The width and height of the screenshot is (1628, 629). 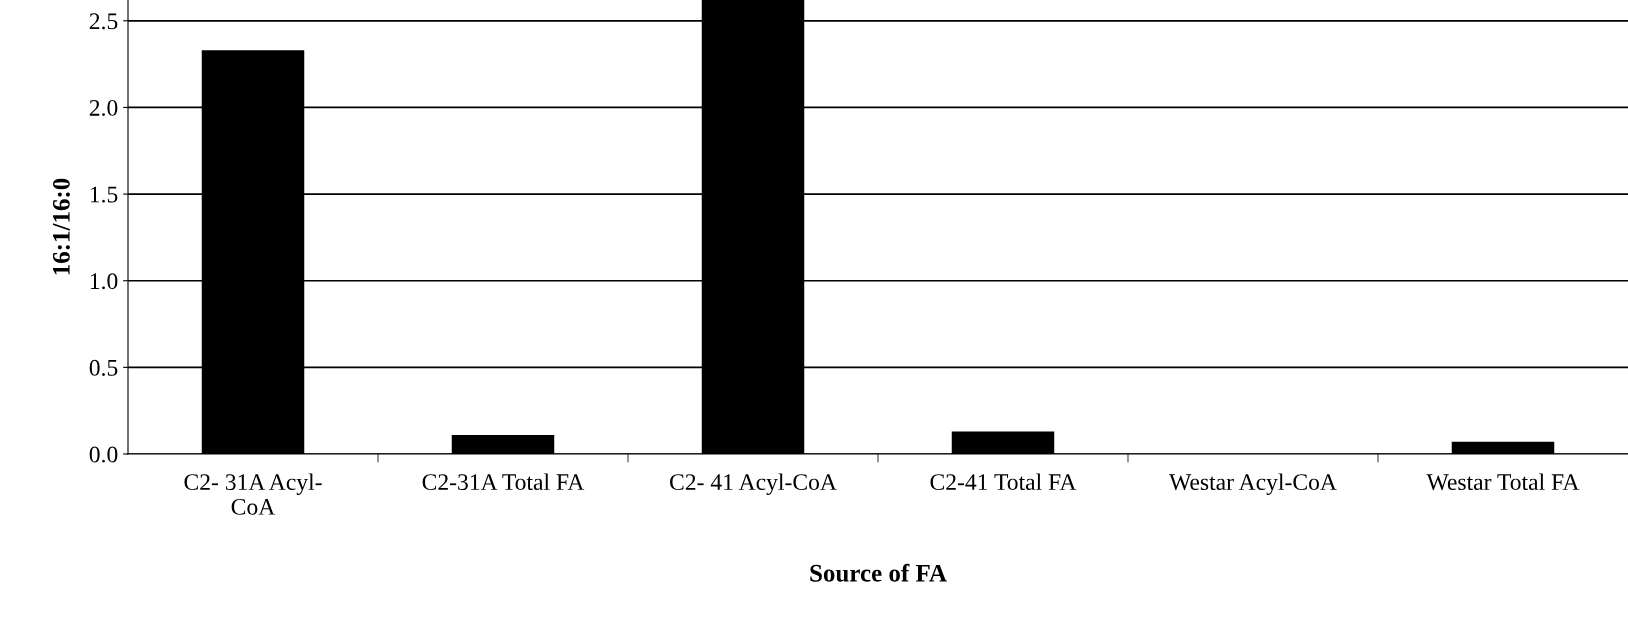 I want to click on x-axis-title: Source of FA, so click(x=878, y=572).